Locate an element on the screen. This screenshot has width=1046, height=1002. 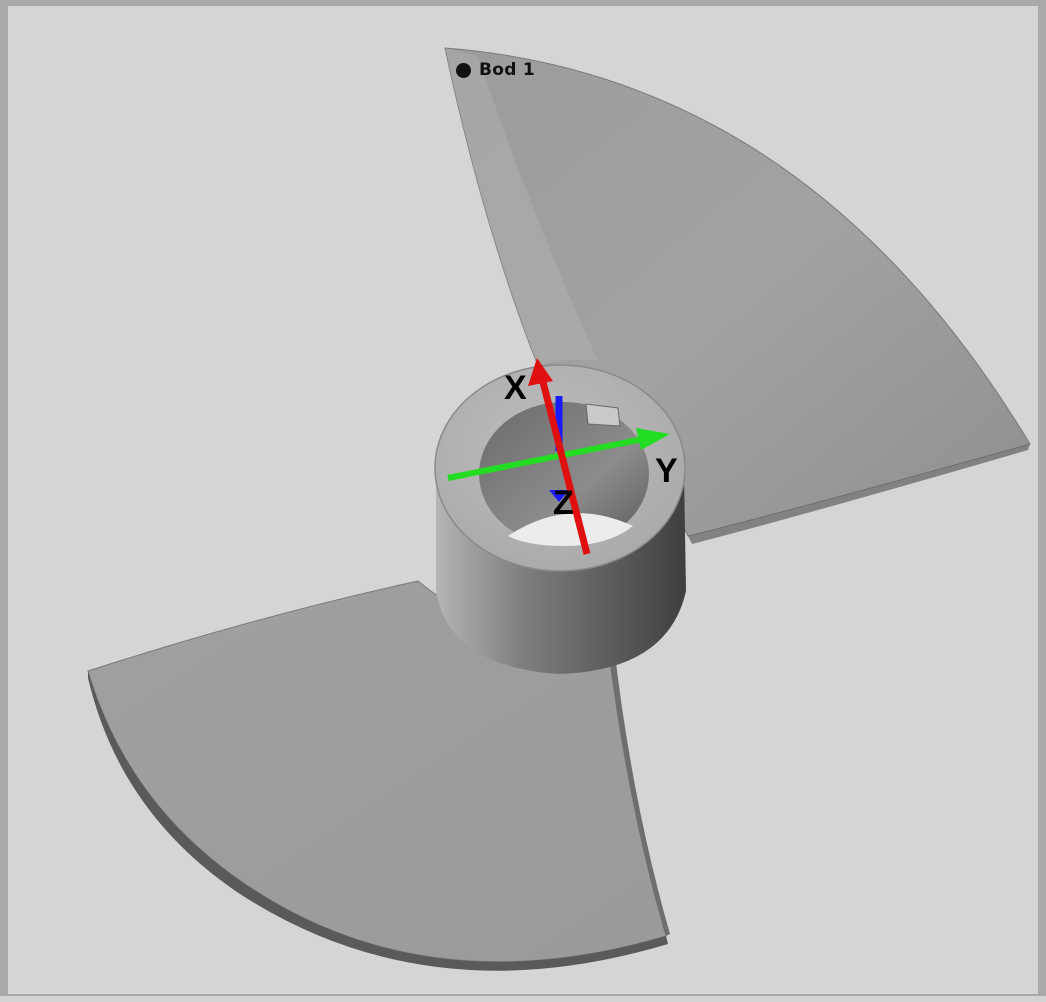
axis-x-arrow is located at coordinates (559, 456).